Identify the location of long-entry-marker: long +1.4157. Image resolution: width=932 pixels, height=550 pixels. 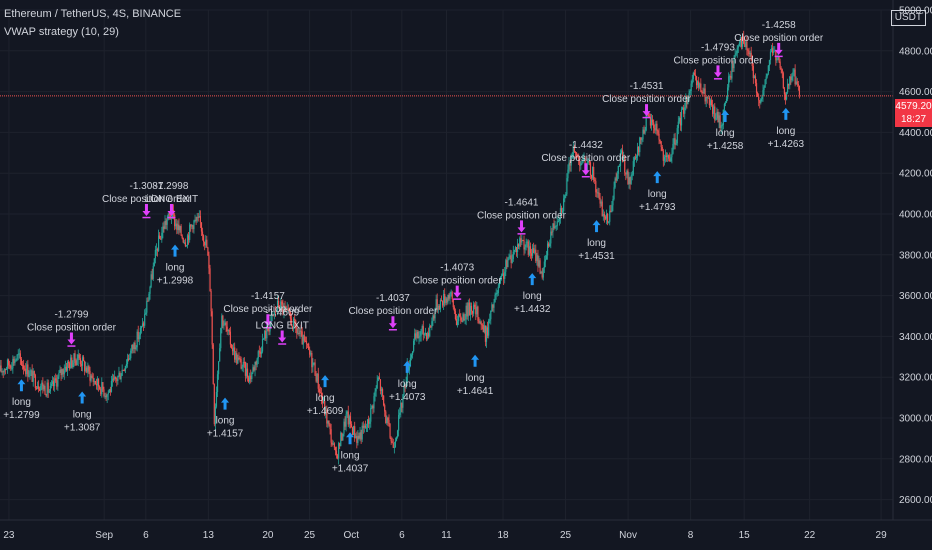
(225, 418).